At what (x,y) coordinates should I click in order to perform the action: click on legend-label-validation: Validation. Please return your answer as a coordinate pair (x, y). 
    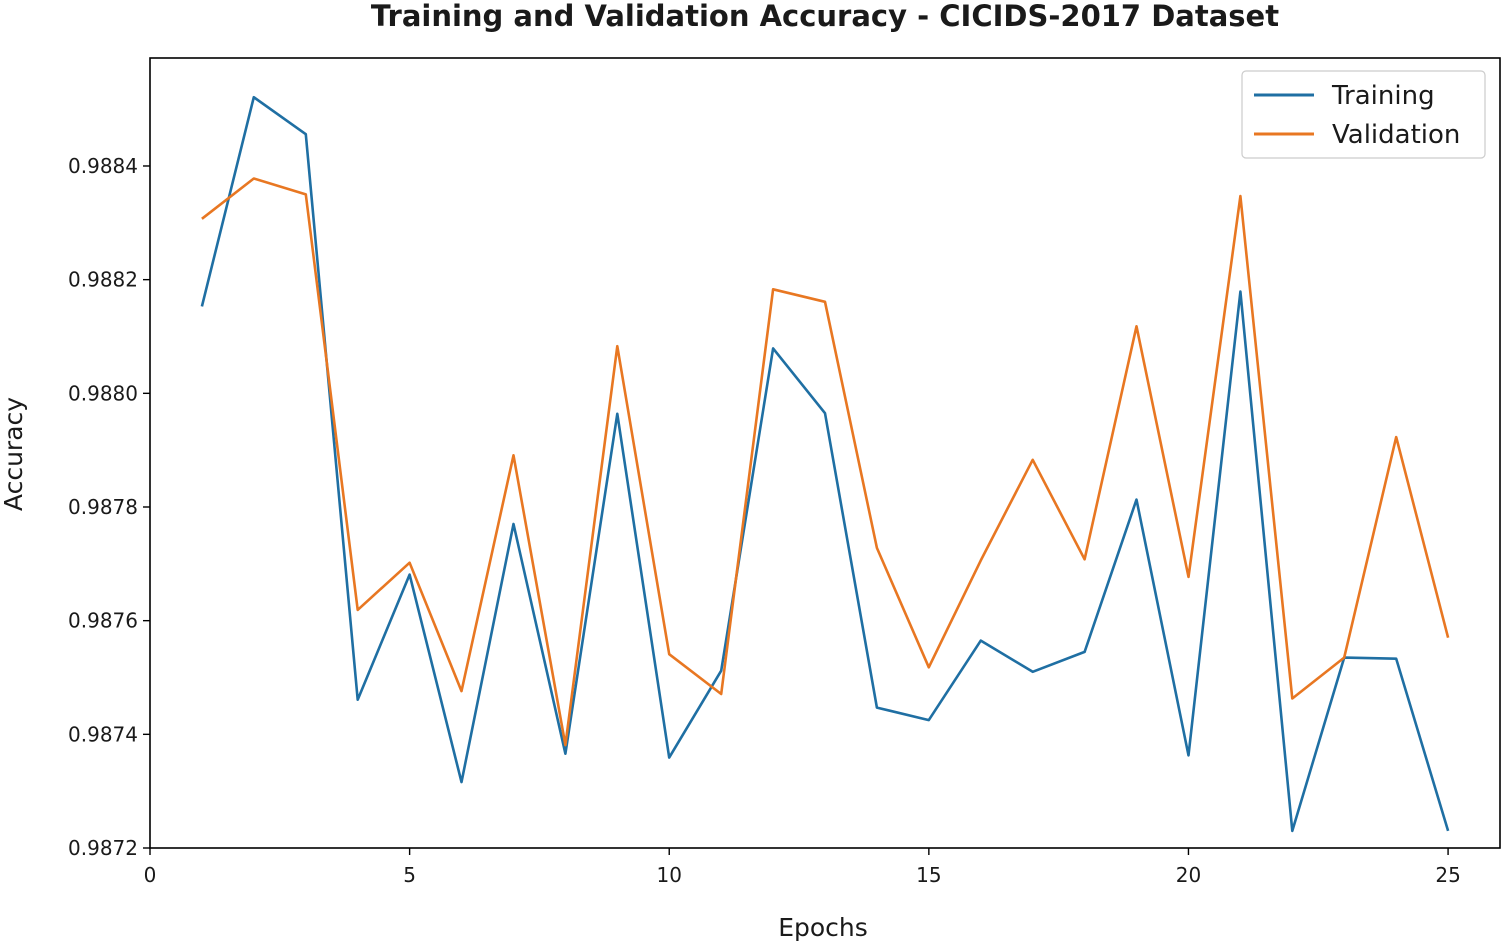
    Looking at the image, I should click on (1396, 135).